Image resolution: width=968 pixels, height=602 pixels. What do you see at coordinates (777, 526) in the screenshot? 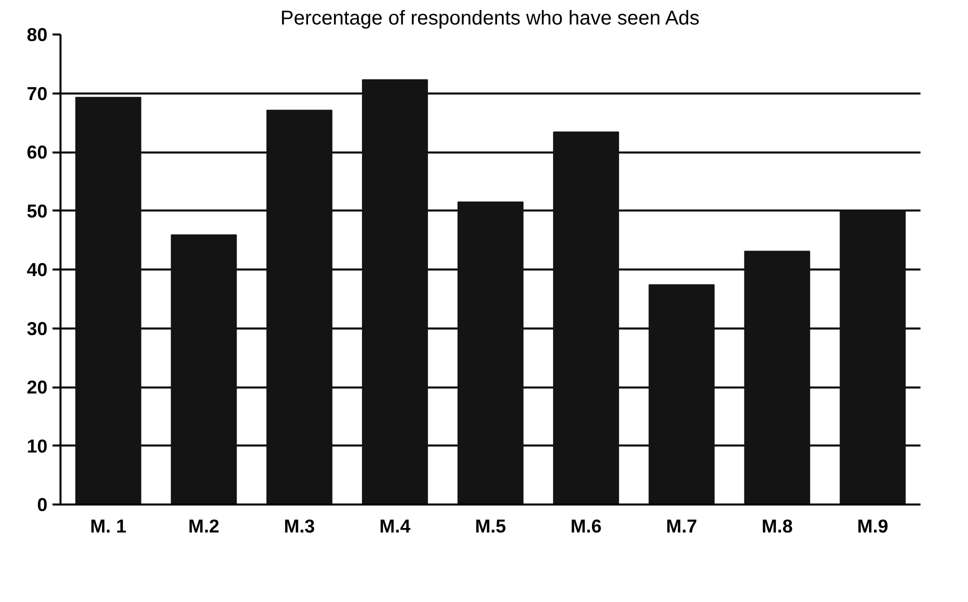
I see `x-tick-label: M.8` at bounding box center [777, 526].